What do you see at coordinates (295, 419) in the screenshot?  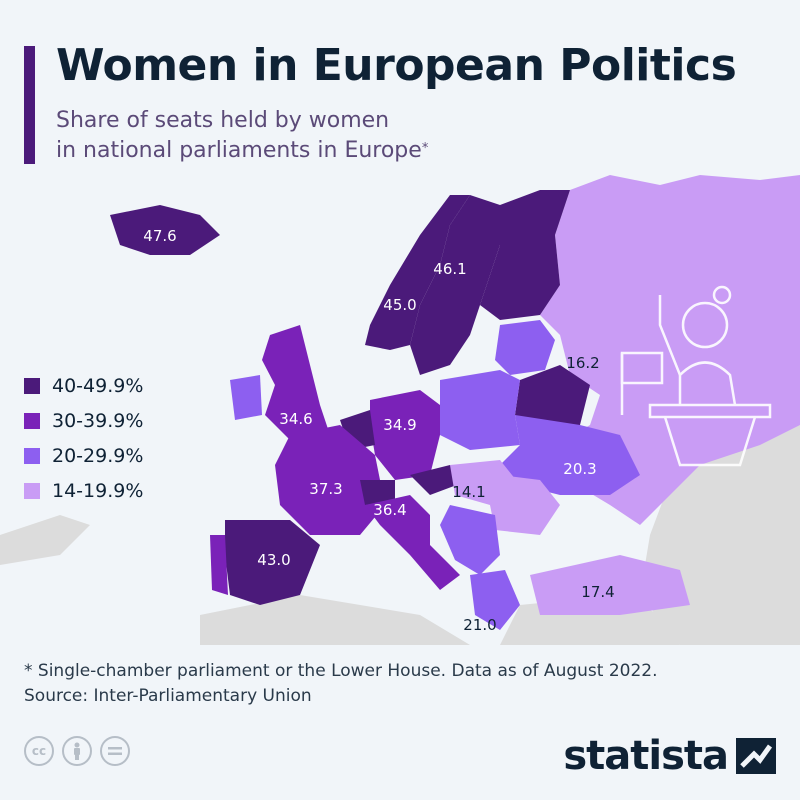 I see `label-uk: 34.6` at bounding box center [295, 419].